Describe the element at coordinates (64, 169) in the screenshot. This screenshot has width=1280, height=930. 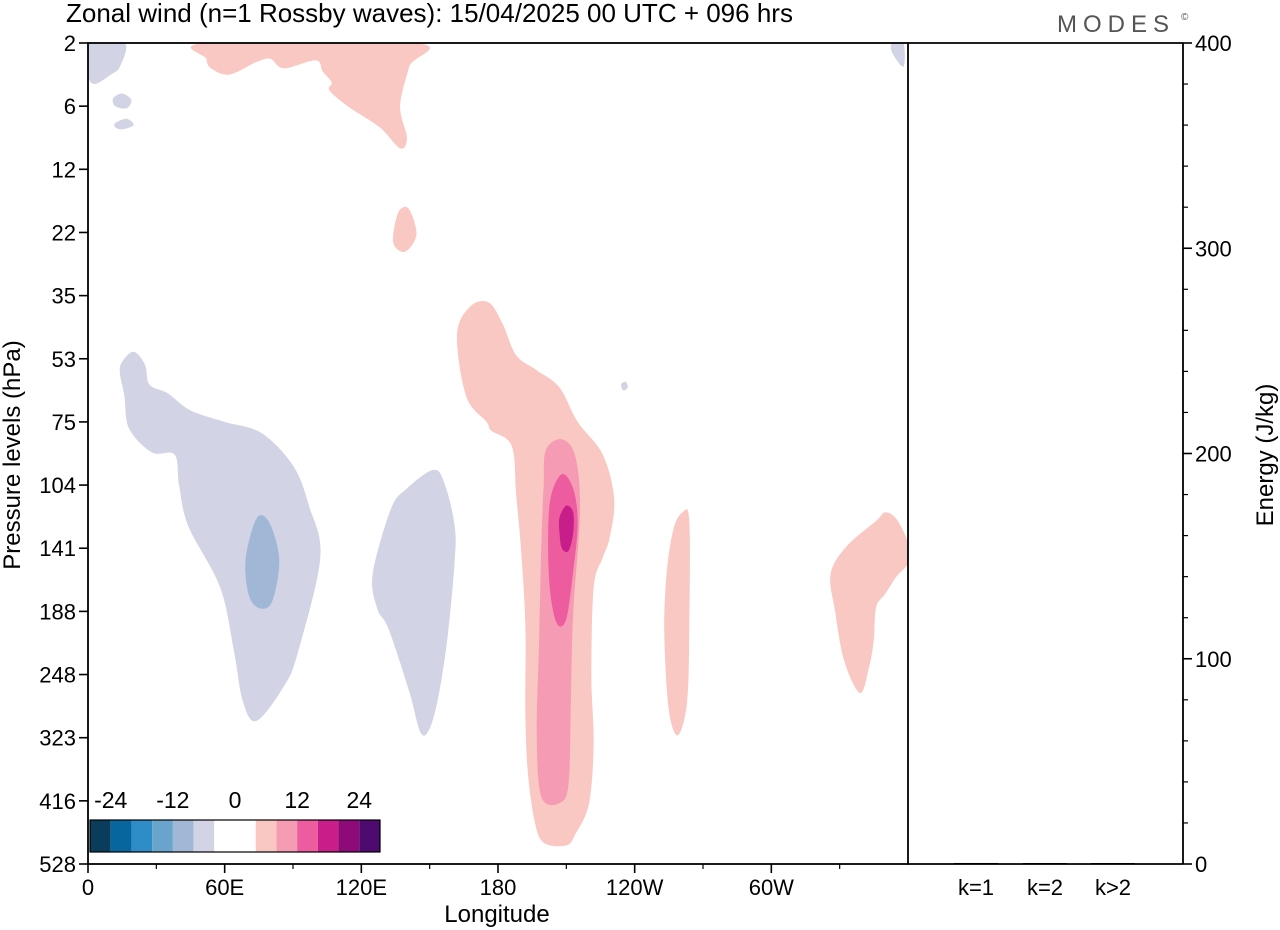
I see `y-tick-label: 12` at that location.